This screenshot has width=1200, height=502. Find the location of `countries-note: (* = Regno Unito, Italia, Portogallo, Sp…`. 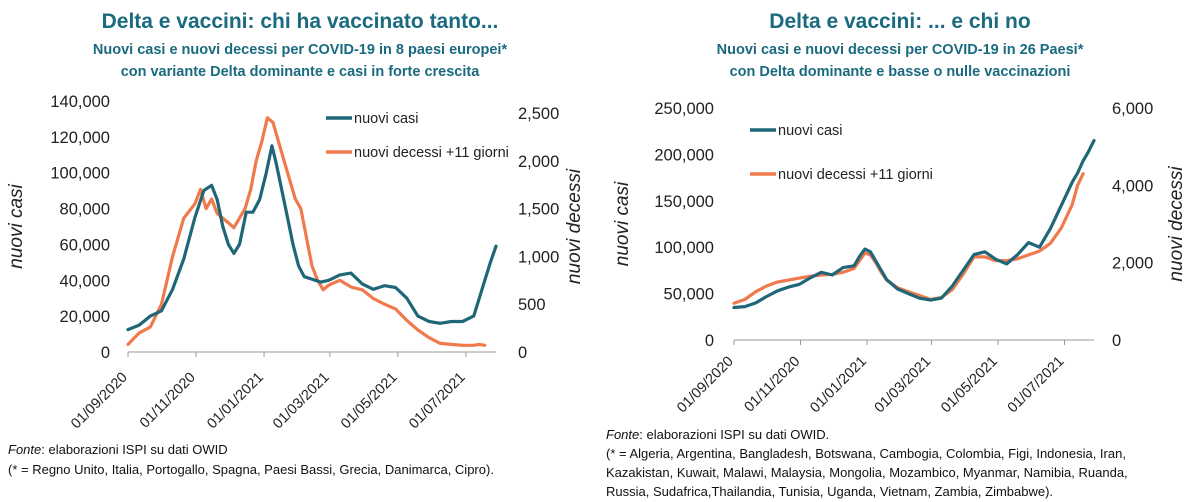

countries-note: (* = Regno Unito, Italia, Portogallo, Sp… is located at coordinates (251, 469).